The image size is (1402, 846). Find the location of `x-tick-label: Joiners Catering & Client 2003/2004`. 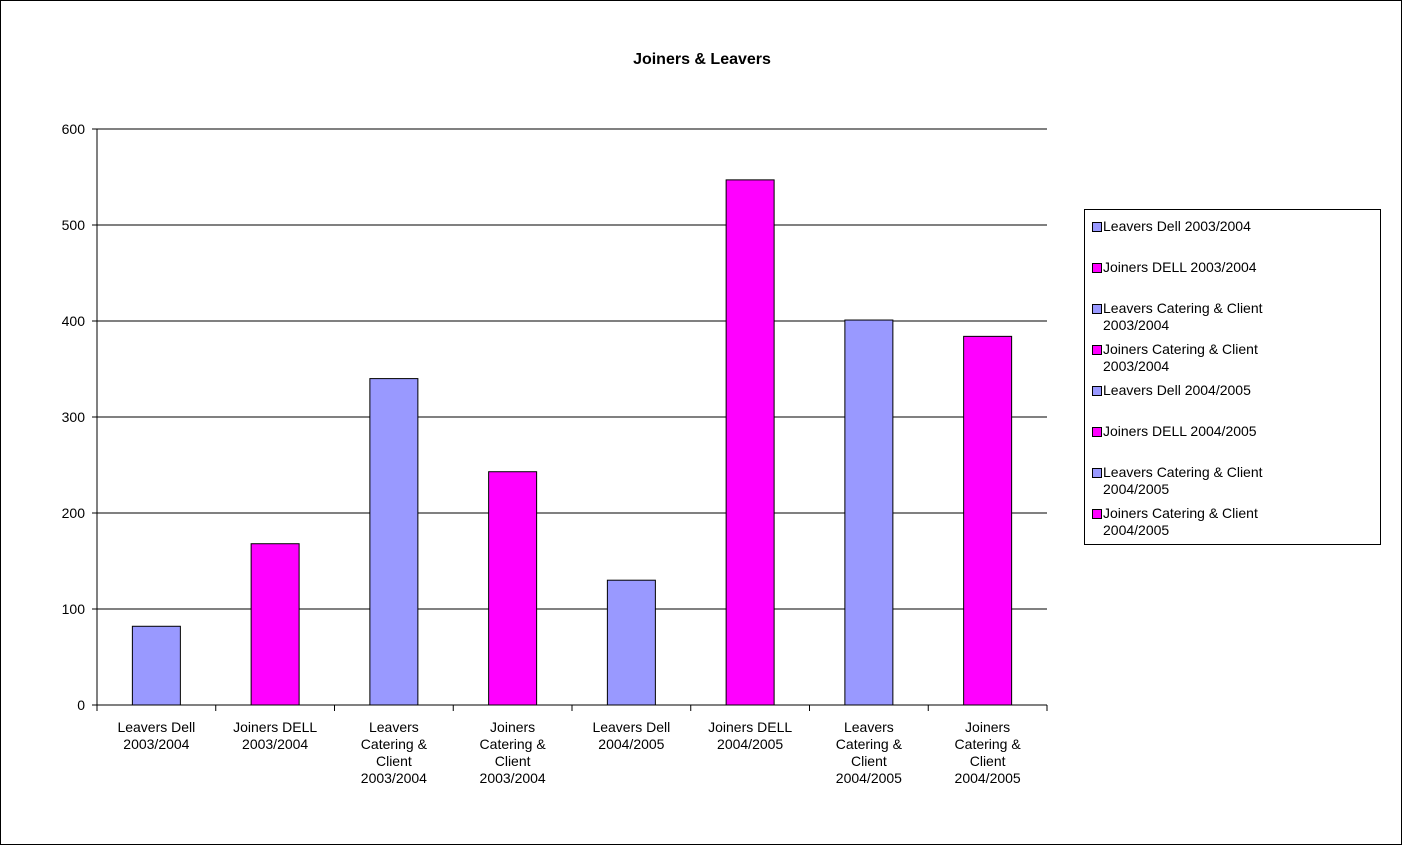

x-tick-label: Joiners Catering & Client 2003/2004 is located at coordinates (513, 752).